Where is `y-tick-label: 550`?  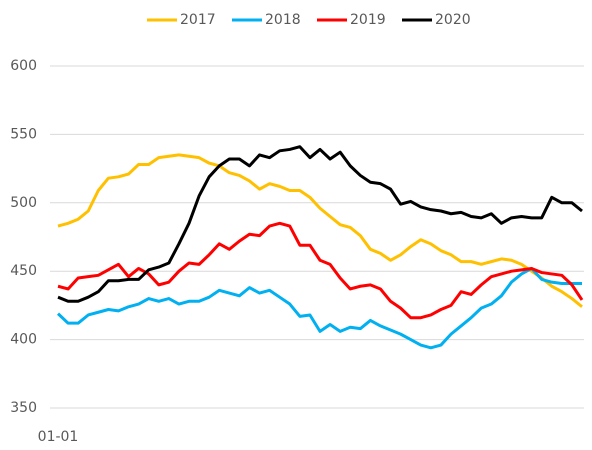
y-tick-label: 550 is located at coordinates (23, 134).